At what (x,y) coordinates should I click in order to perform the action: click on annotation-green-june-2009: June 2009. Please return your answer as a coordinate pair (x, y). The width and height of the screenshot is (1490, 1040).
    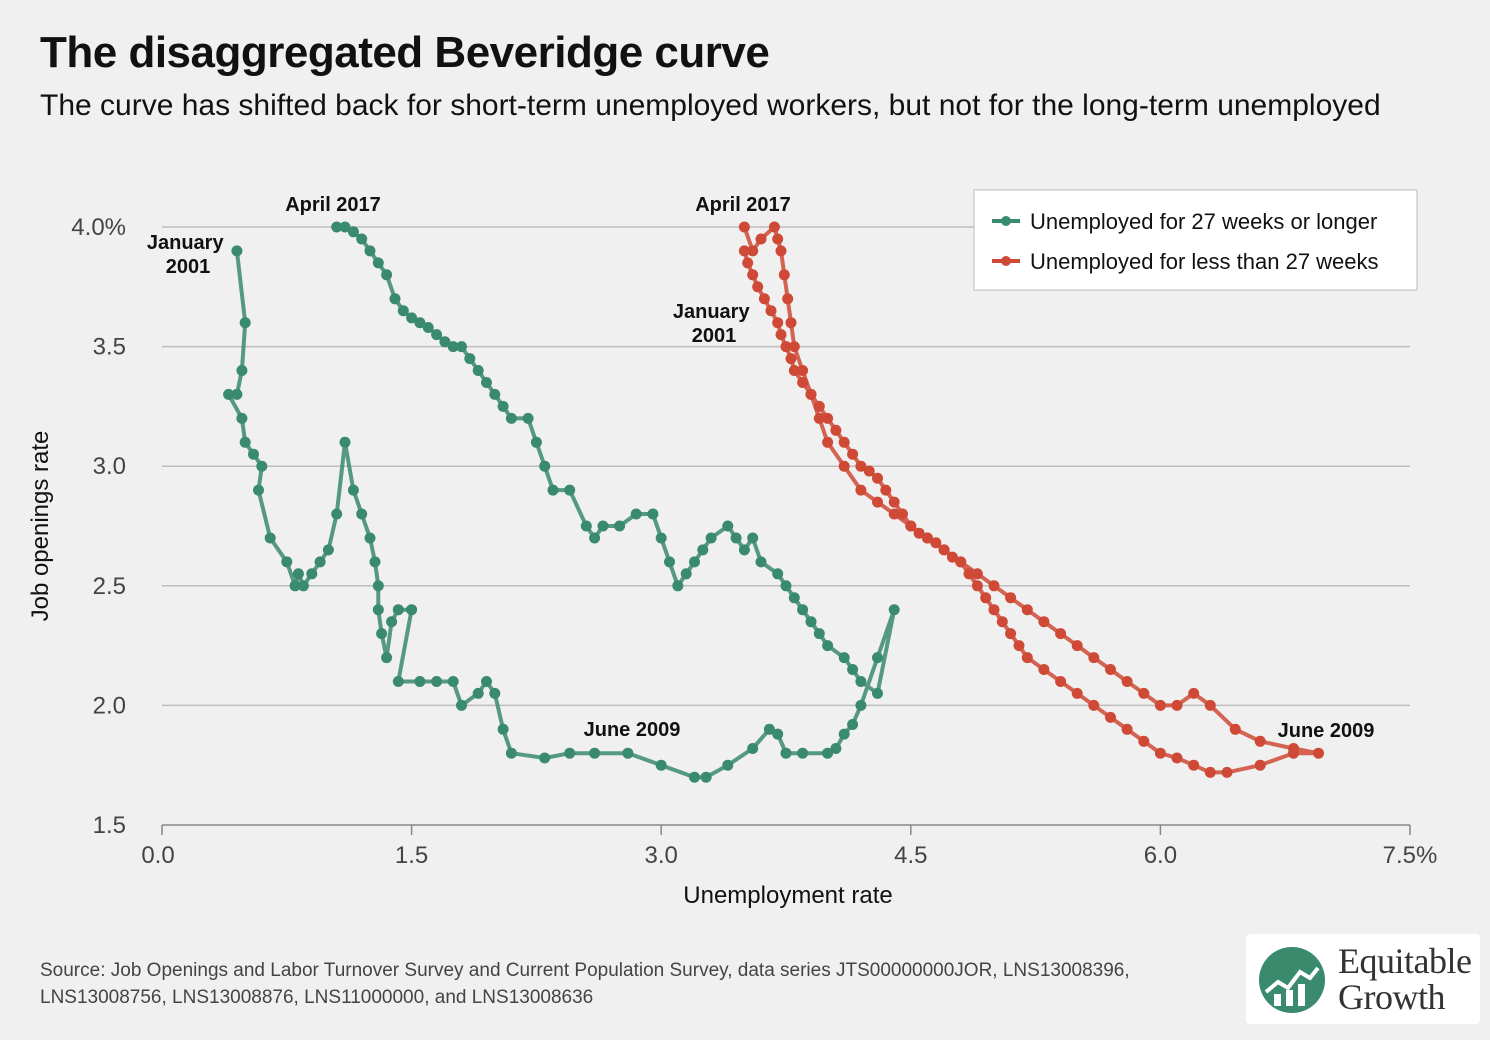
    Looking at the image, I should click on (632, 730).